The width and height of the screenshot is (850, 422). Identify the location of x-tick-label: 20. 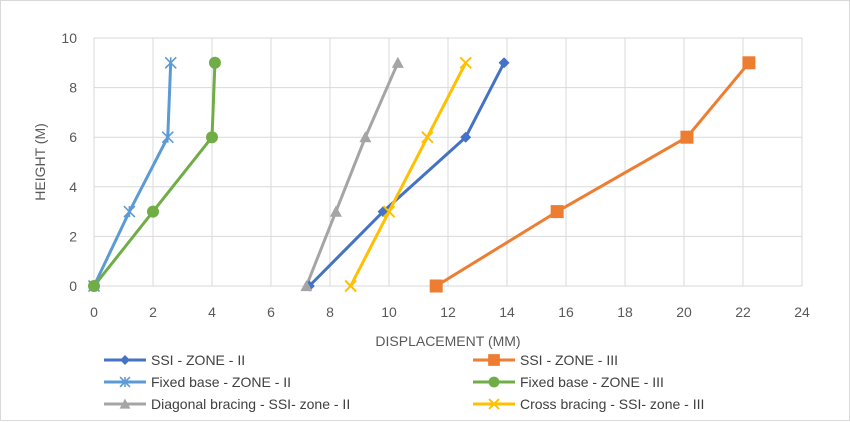
(684, 312).